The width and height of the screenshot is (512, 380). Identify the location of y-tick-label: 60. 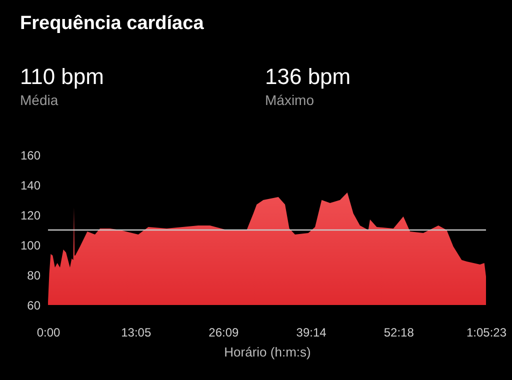
(34, 305).